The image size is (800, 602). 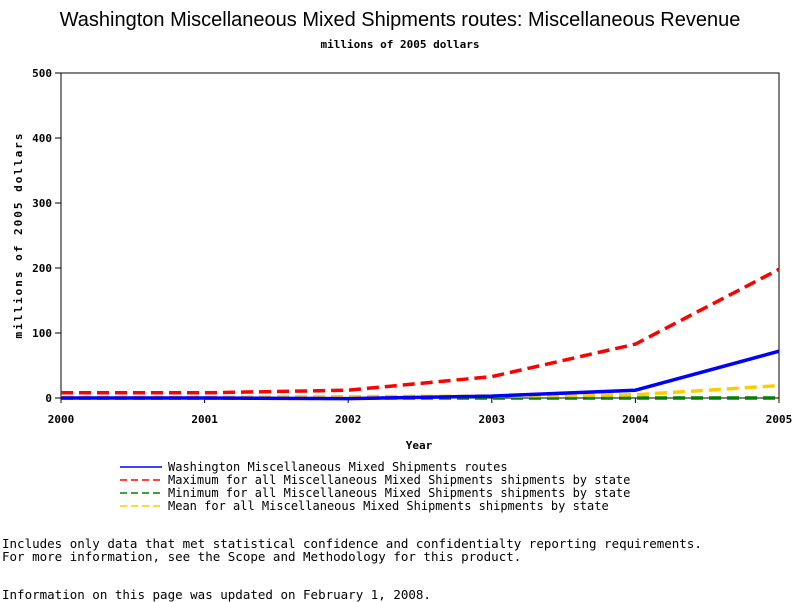 I want to click on x-tick-label-3: 2003, so click(x=492, y=419).